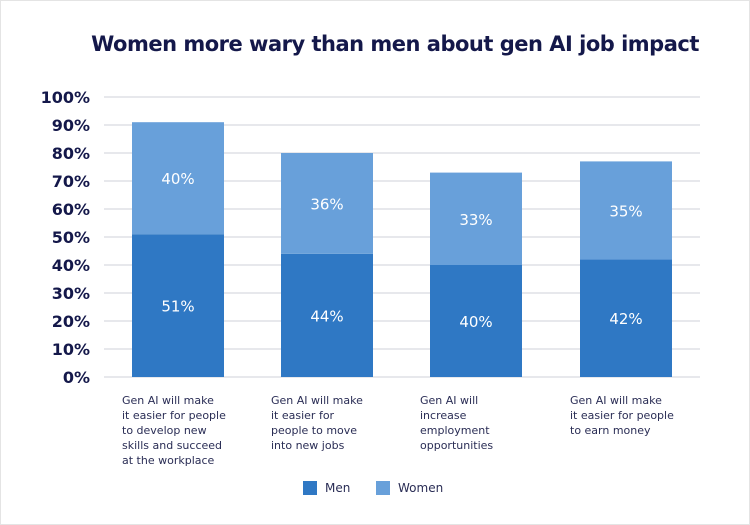  I want to click on x-category-label-line: opportunities, so click(457, 445).